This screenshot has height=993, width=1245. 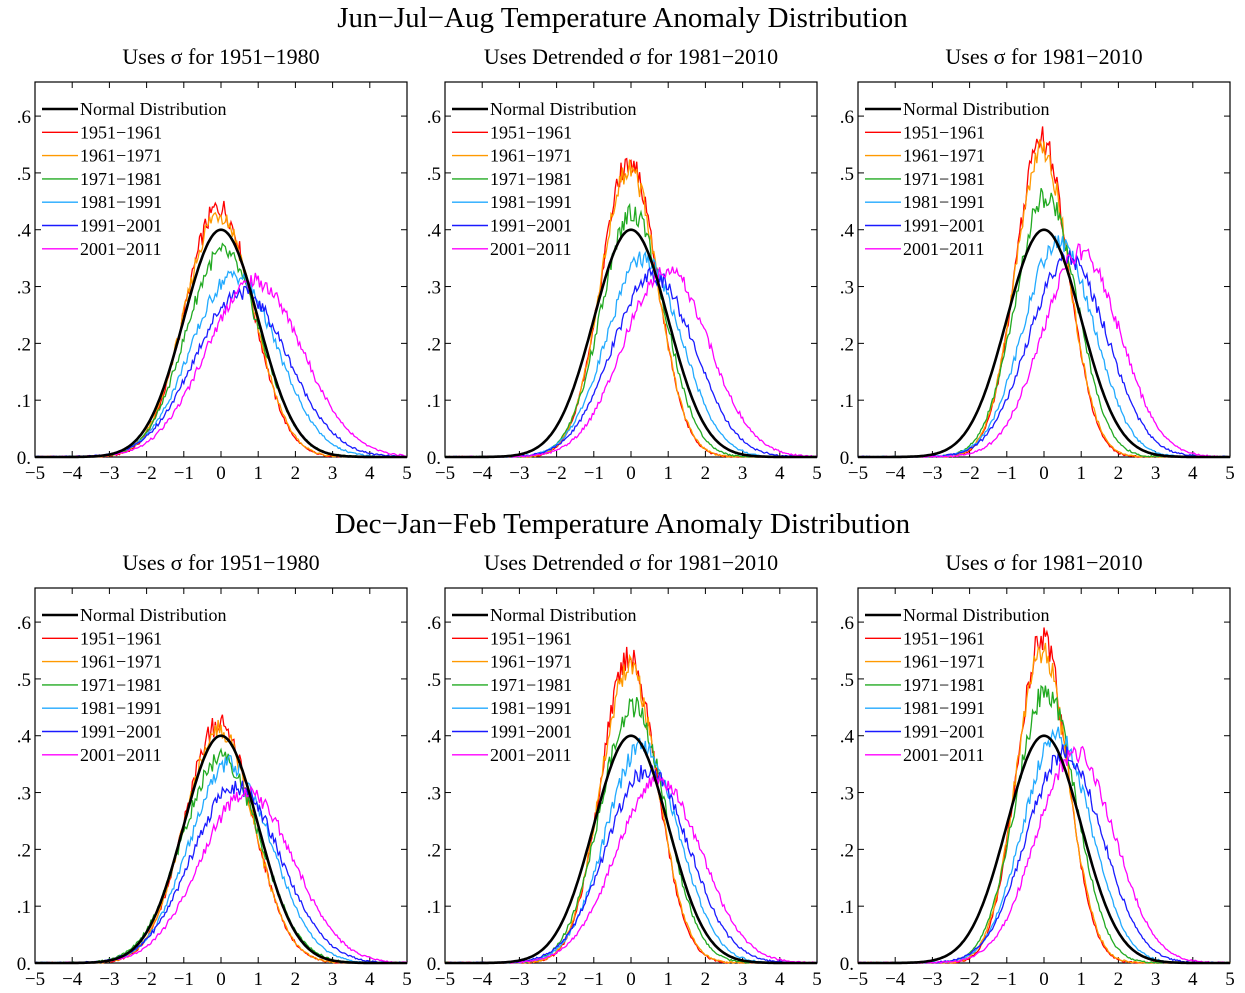 I want to click on series-line-1991-2001, so click(x=630, y=362).